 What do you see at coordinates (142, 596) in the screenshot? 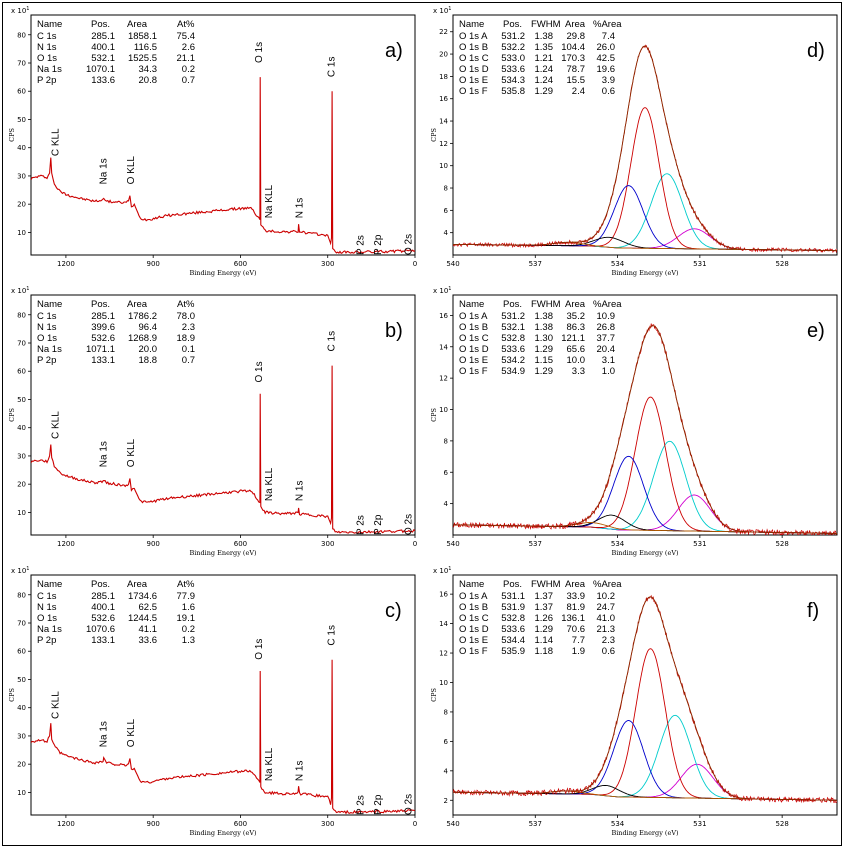
I see `table-cell: 1734.6` at bounding box center [142, 596].